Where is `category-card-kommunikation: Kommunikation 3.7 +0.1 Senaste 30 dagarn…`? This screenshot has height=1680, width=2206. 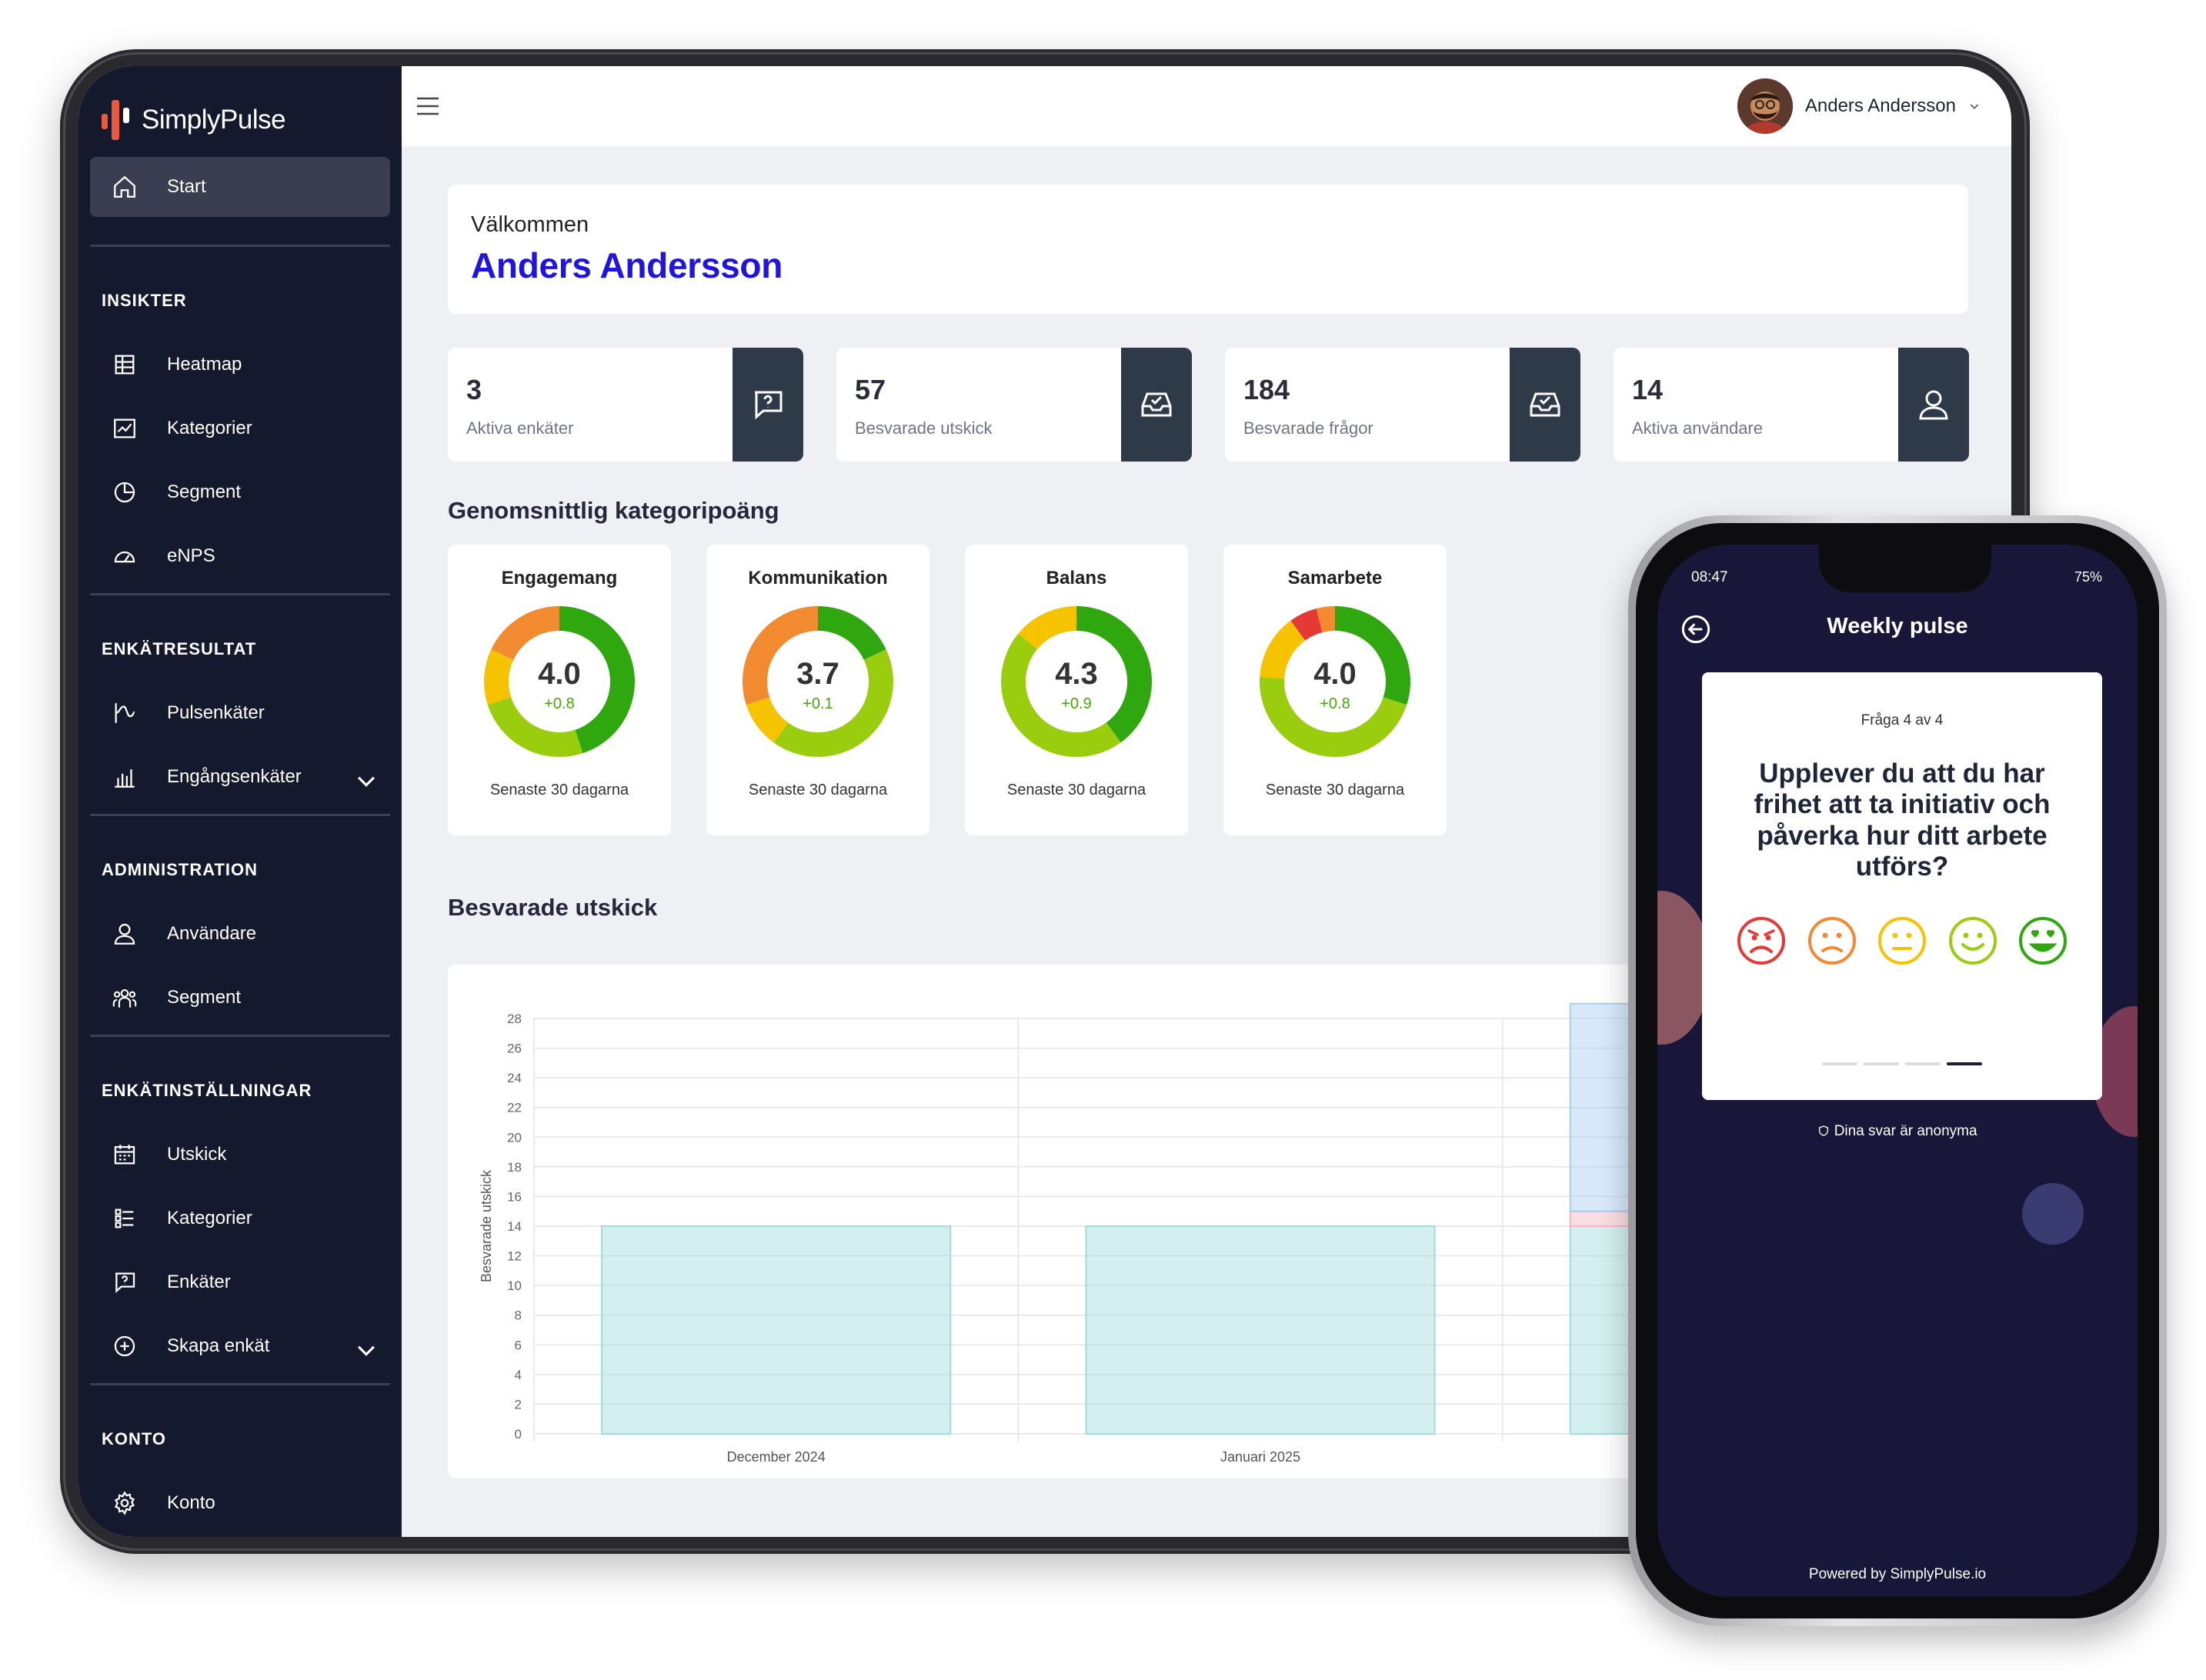
category-card-kommunikation: Kommunikation 3.7 +0.1 Senaste 30 dagarn… is located at coordinates (817, 690).